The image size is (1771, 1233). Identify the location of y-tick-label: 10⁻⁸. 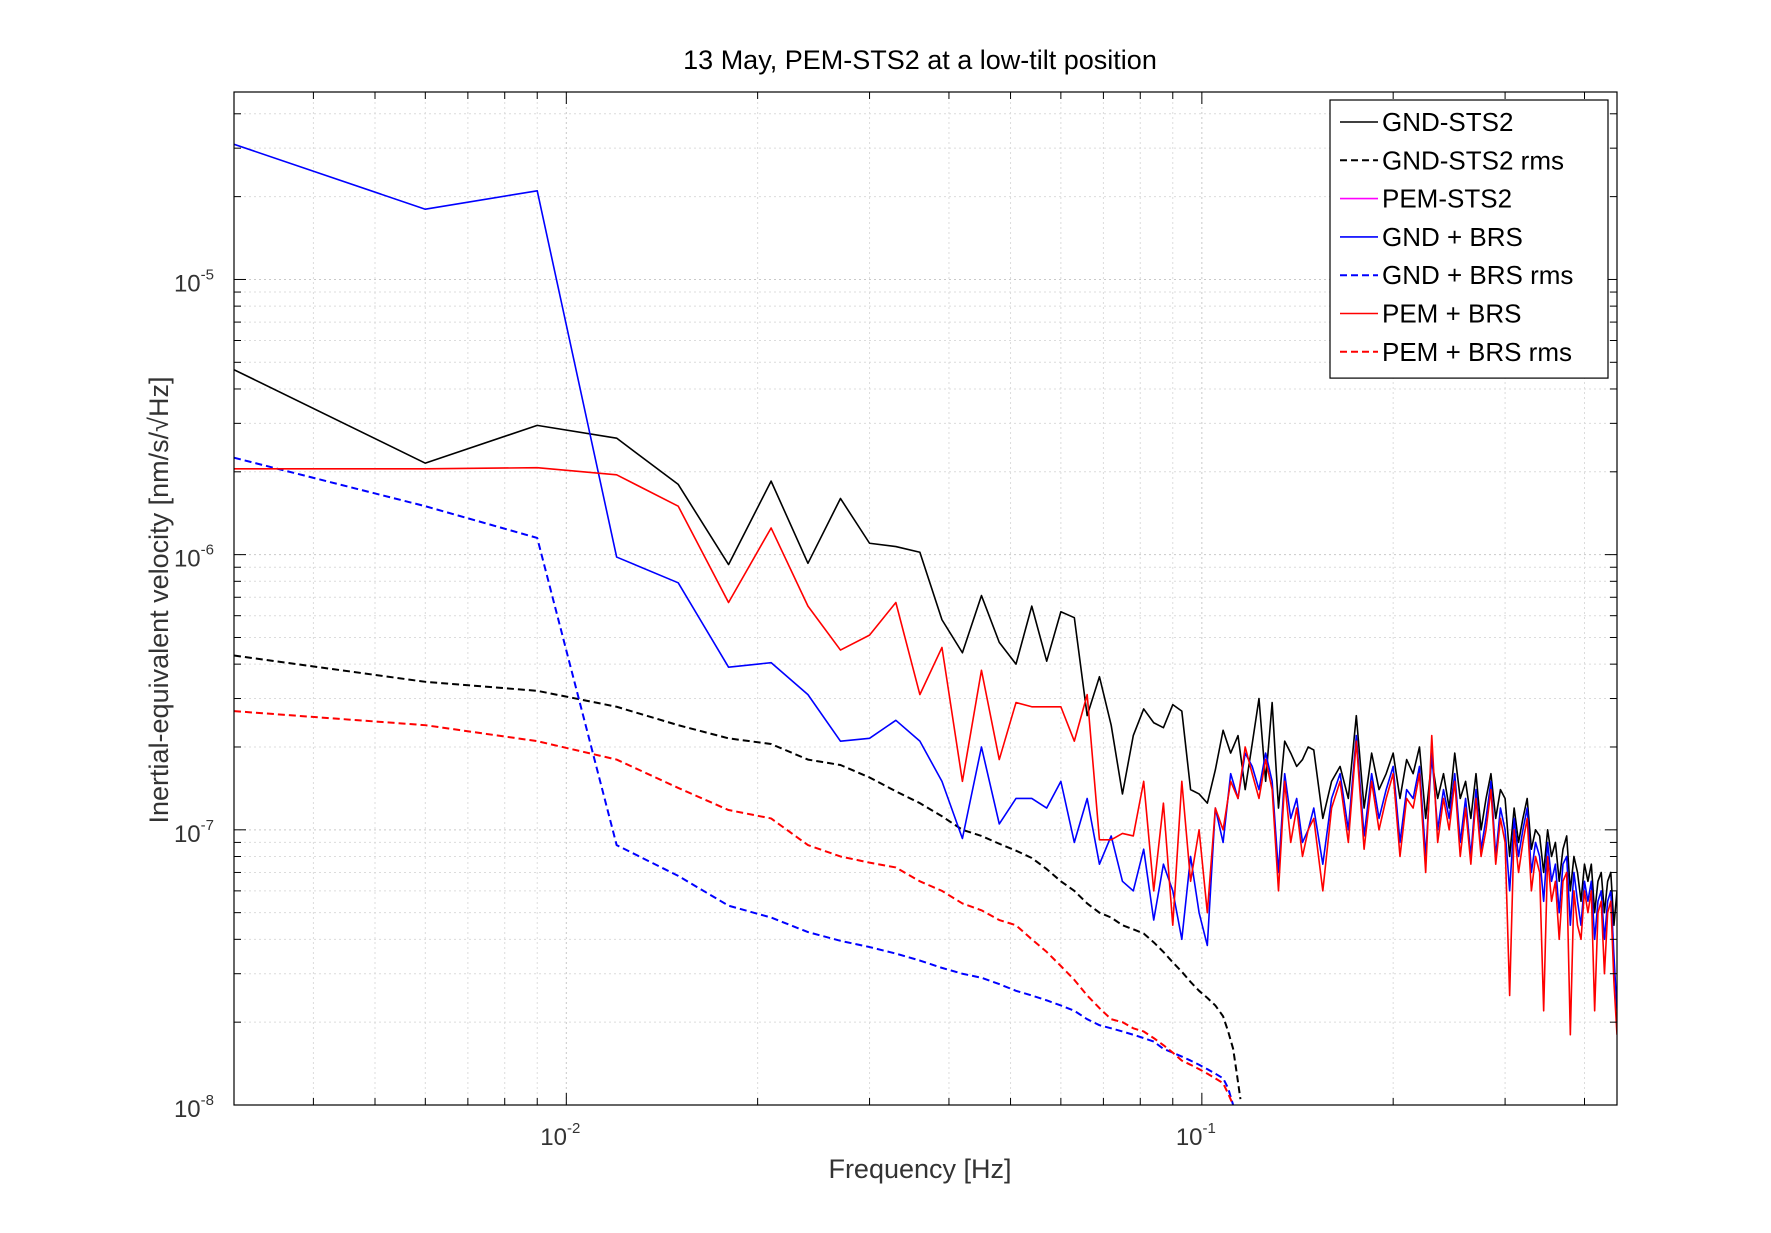
(194, 1107).